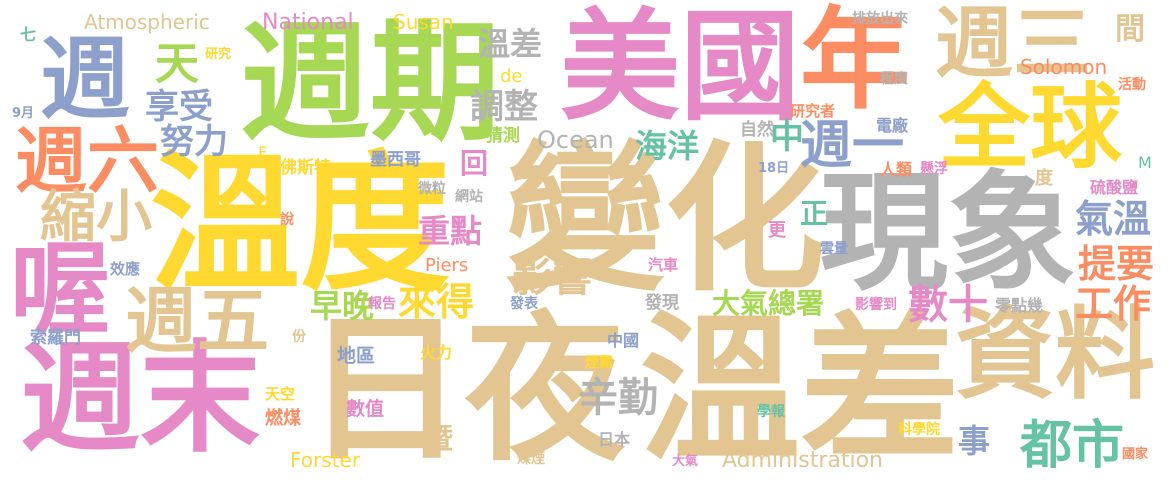 This screenshot has height=482, width=1175. What do you see at coordinates (599, 363) in the screenshot?
I see `word-yānwù: 煙霧` at bounding box center [599, 363].